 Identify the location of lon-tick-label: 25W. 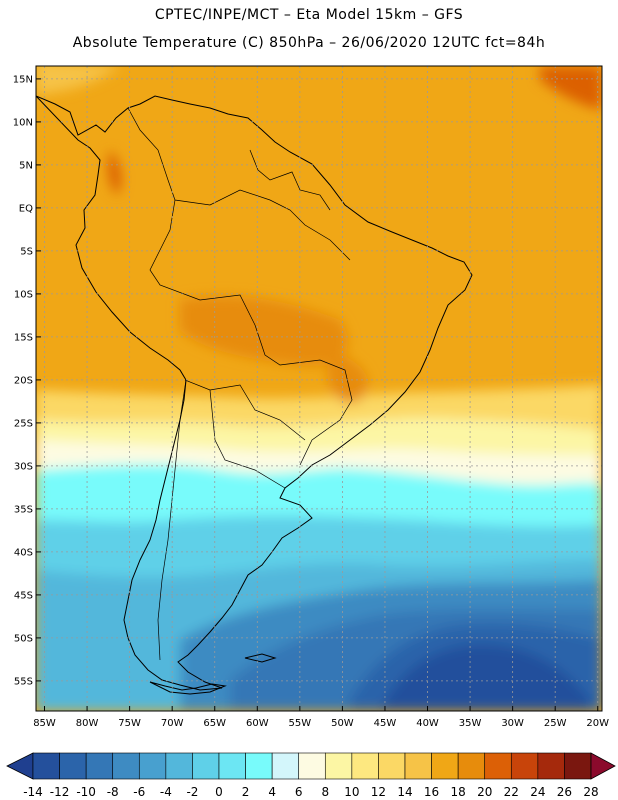
(555, 723).